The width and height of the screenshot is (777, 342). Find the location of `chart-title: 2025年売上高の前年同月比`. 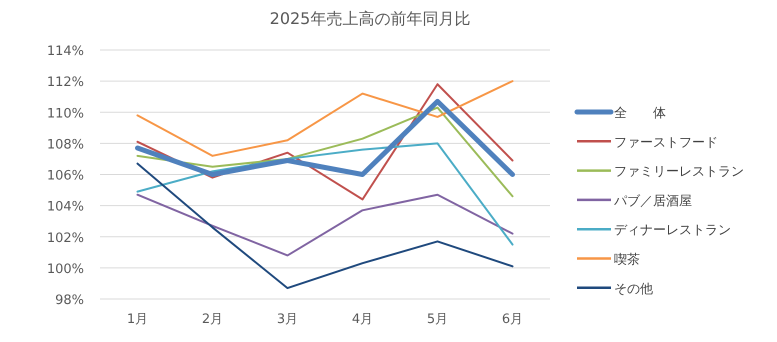

chart-title: 2025年売上高の前年同月比 is located at coordinates (370, 18).